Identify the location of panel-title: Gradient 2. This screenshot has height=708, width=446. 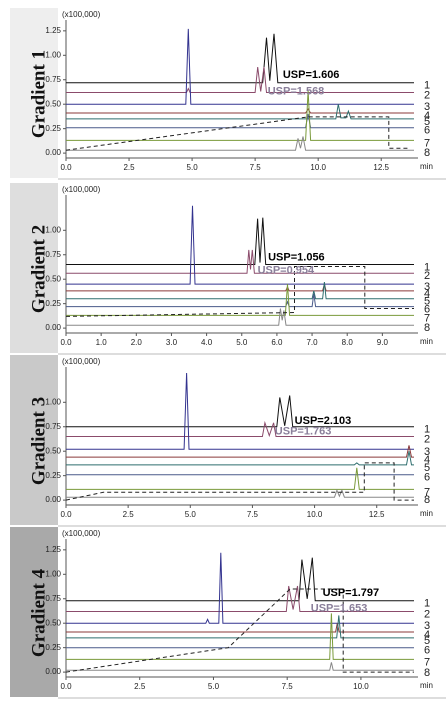
(38, 269).